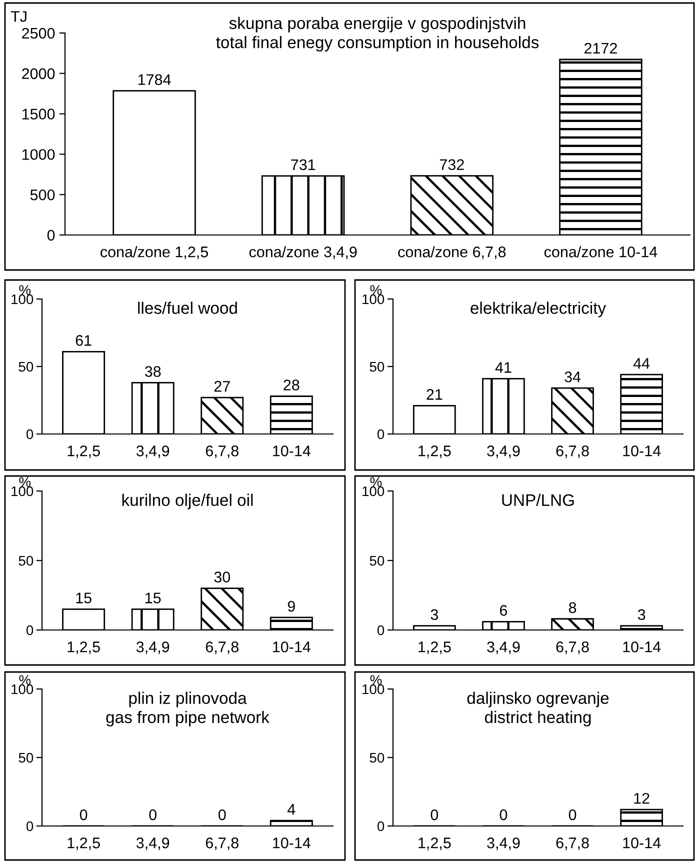  Describe the element at coordinates (187, 502) in the screenshot. I see `chart-title: kurilno olje/fuel oil` at that location.